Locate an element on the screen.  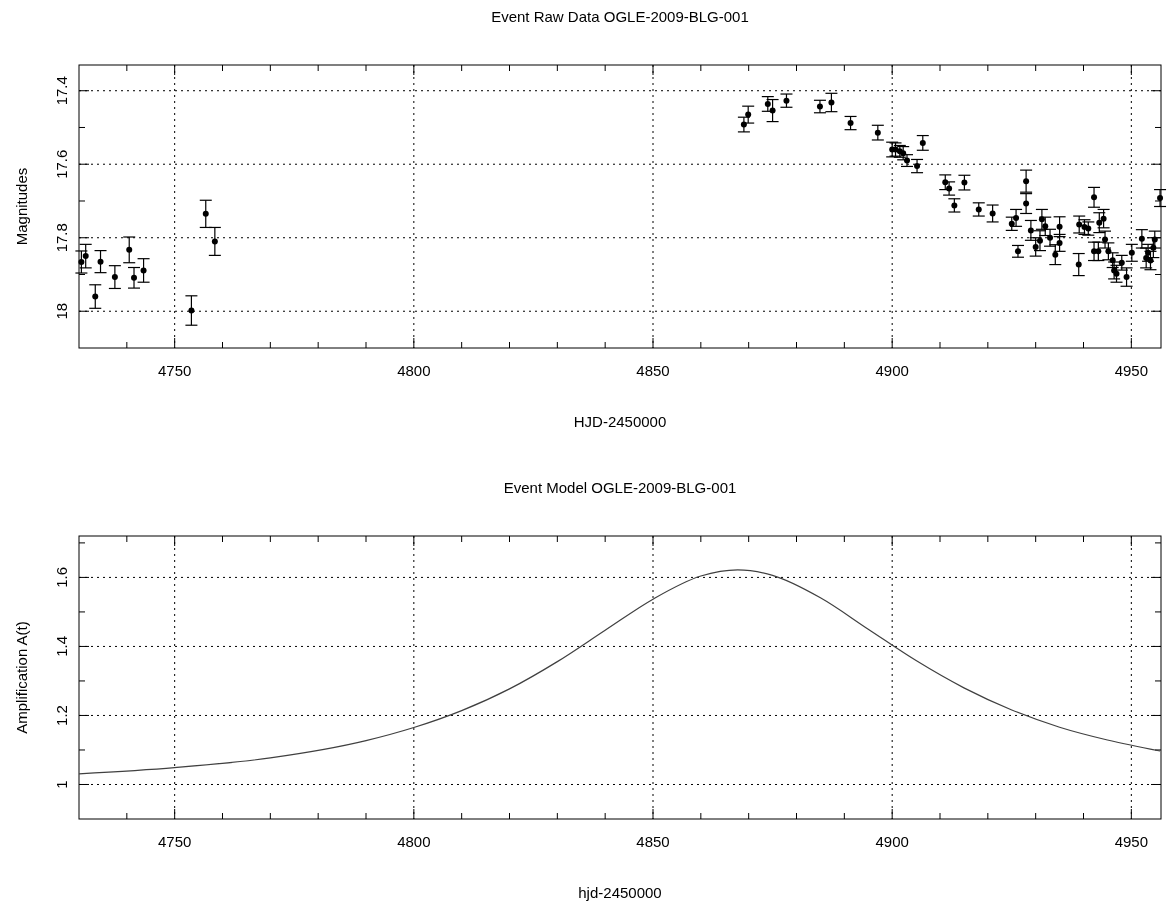
y-tick-label: 1.4 is located at coordinates (61, 646).